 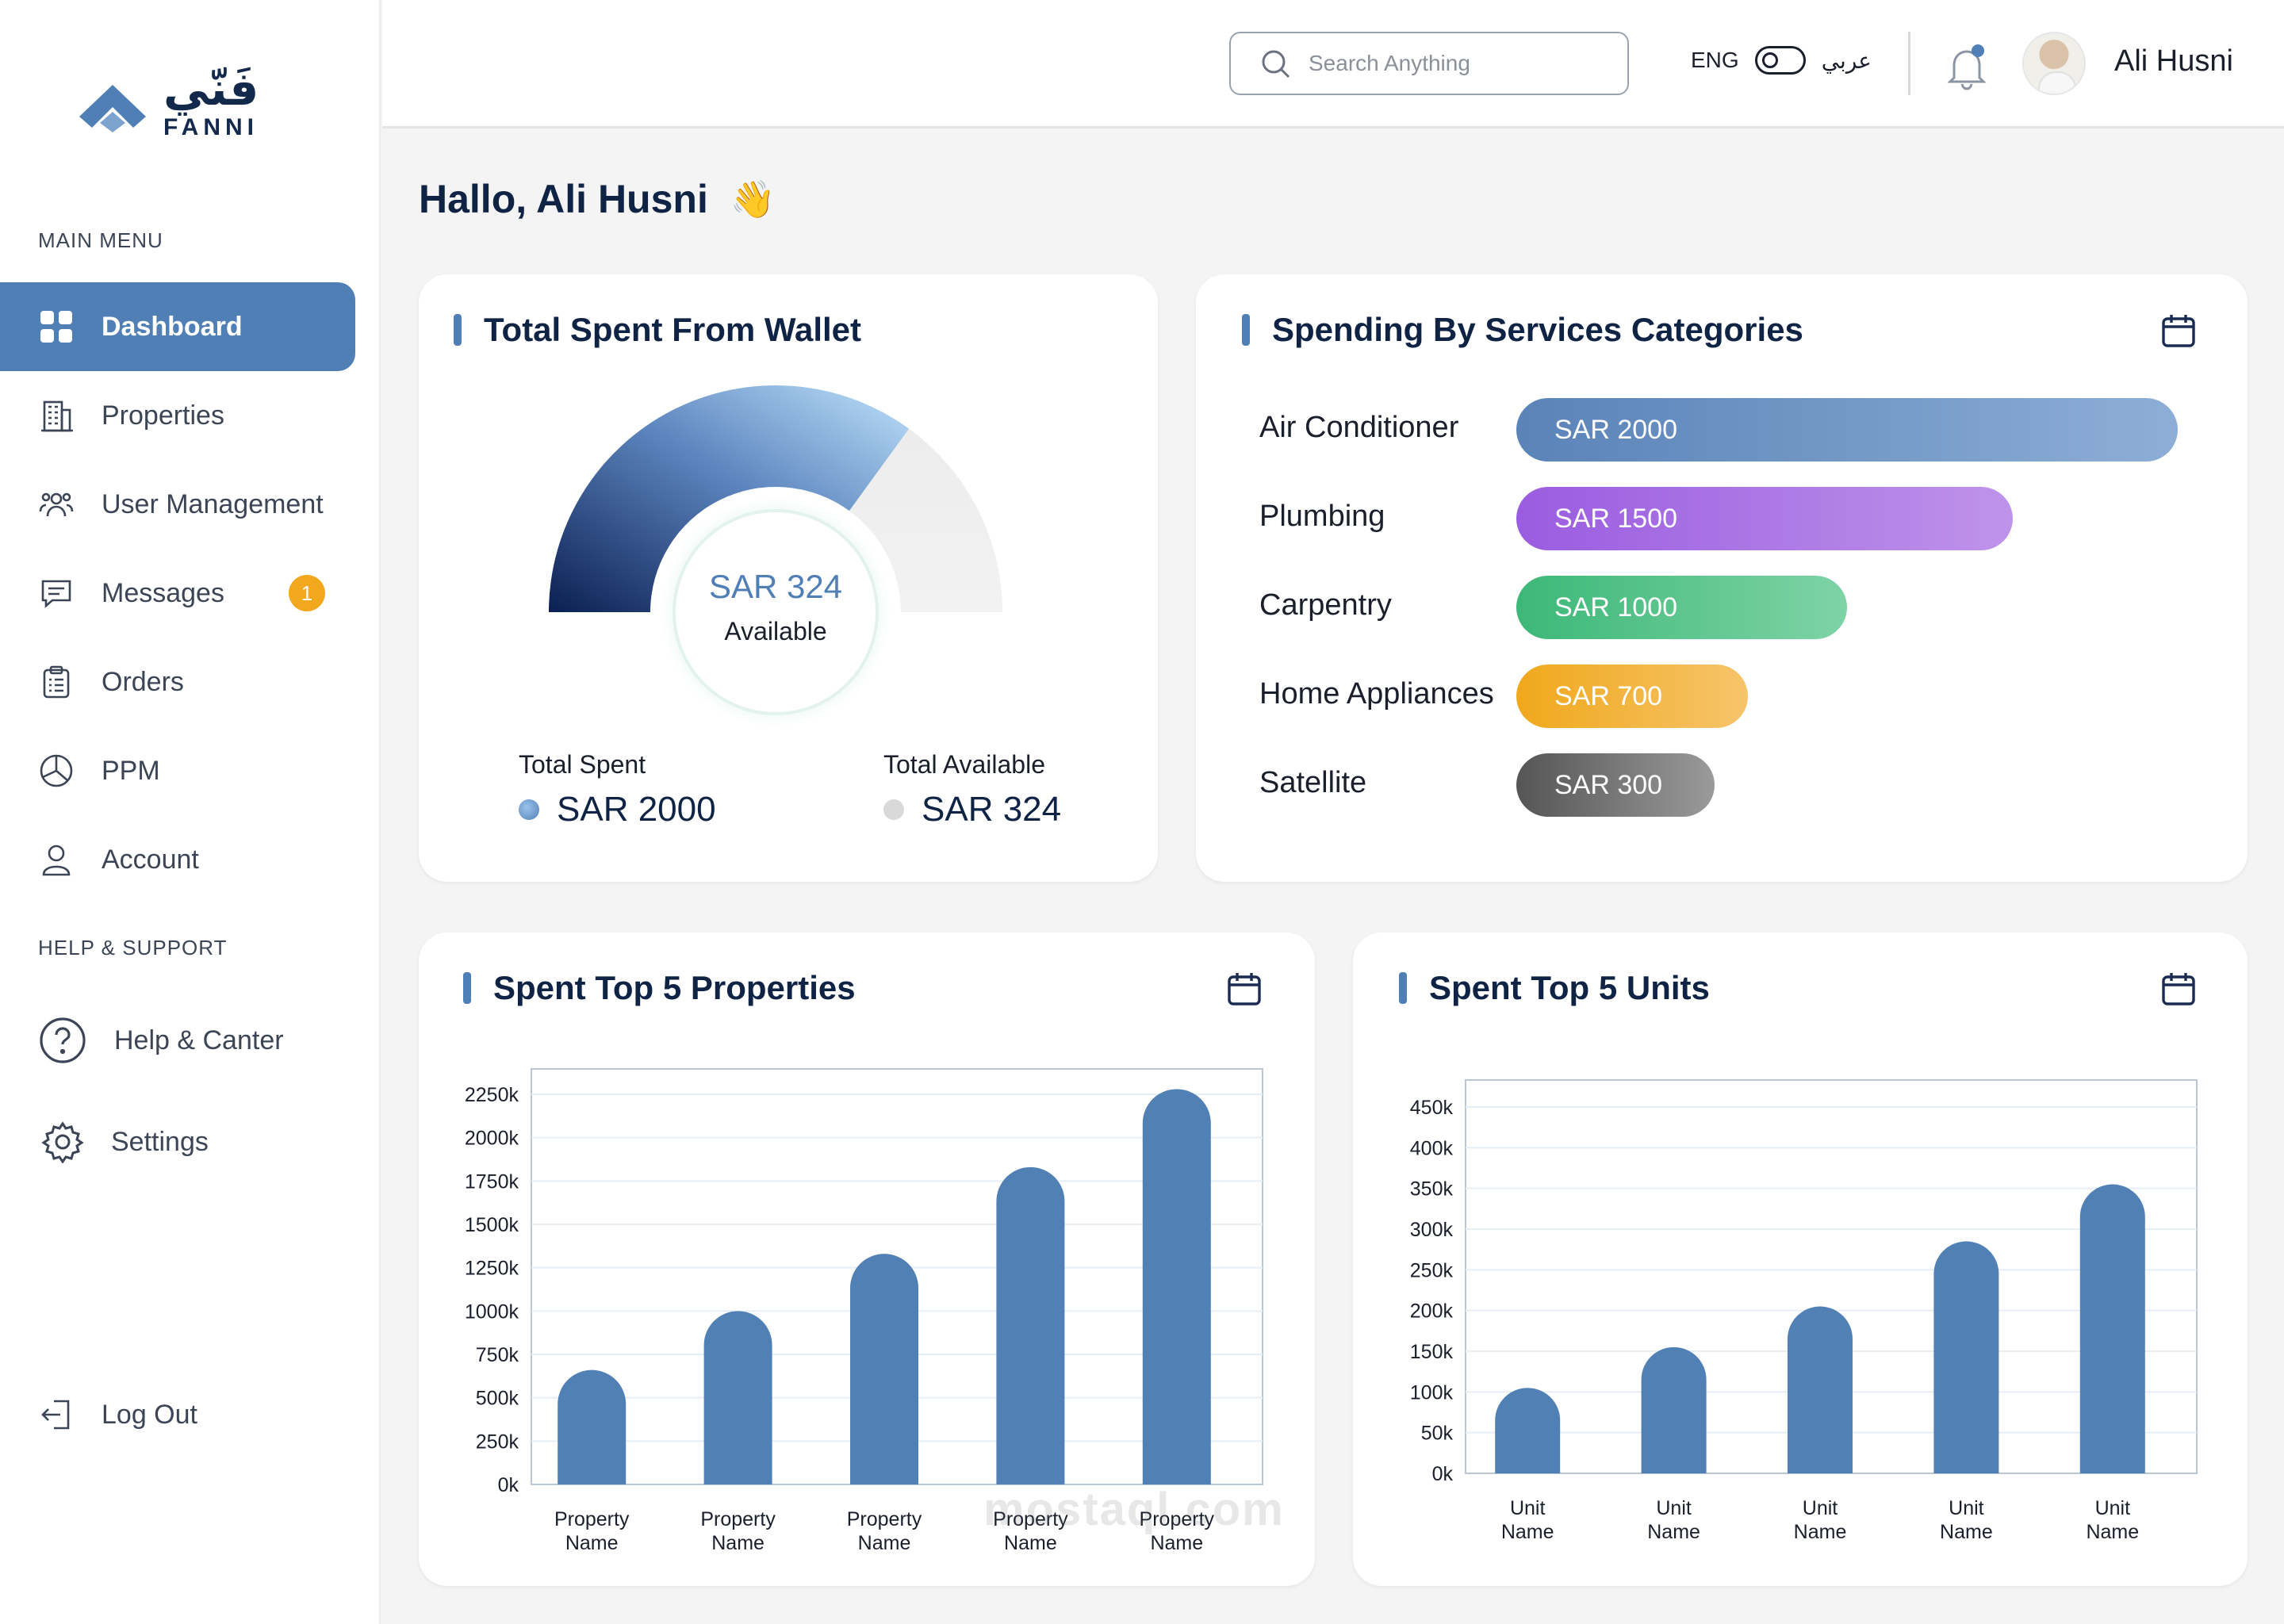 What do you see at coordinates (1276, 64) in the screenshot?
I see `search-icon` at bounding box center [1276, 64].